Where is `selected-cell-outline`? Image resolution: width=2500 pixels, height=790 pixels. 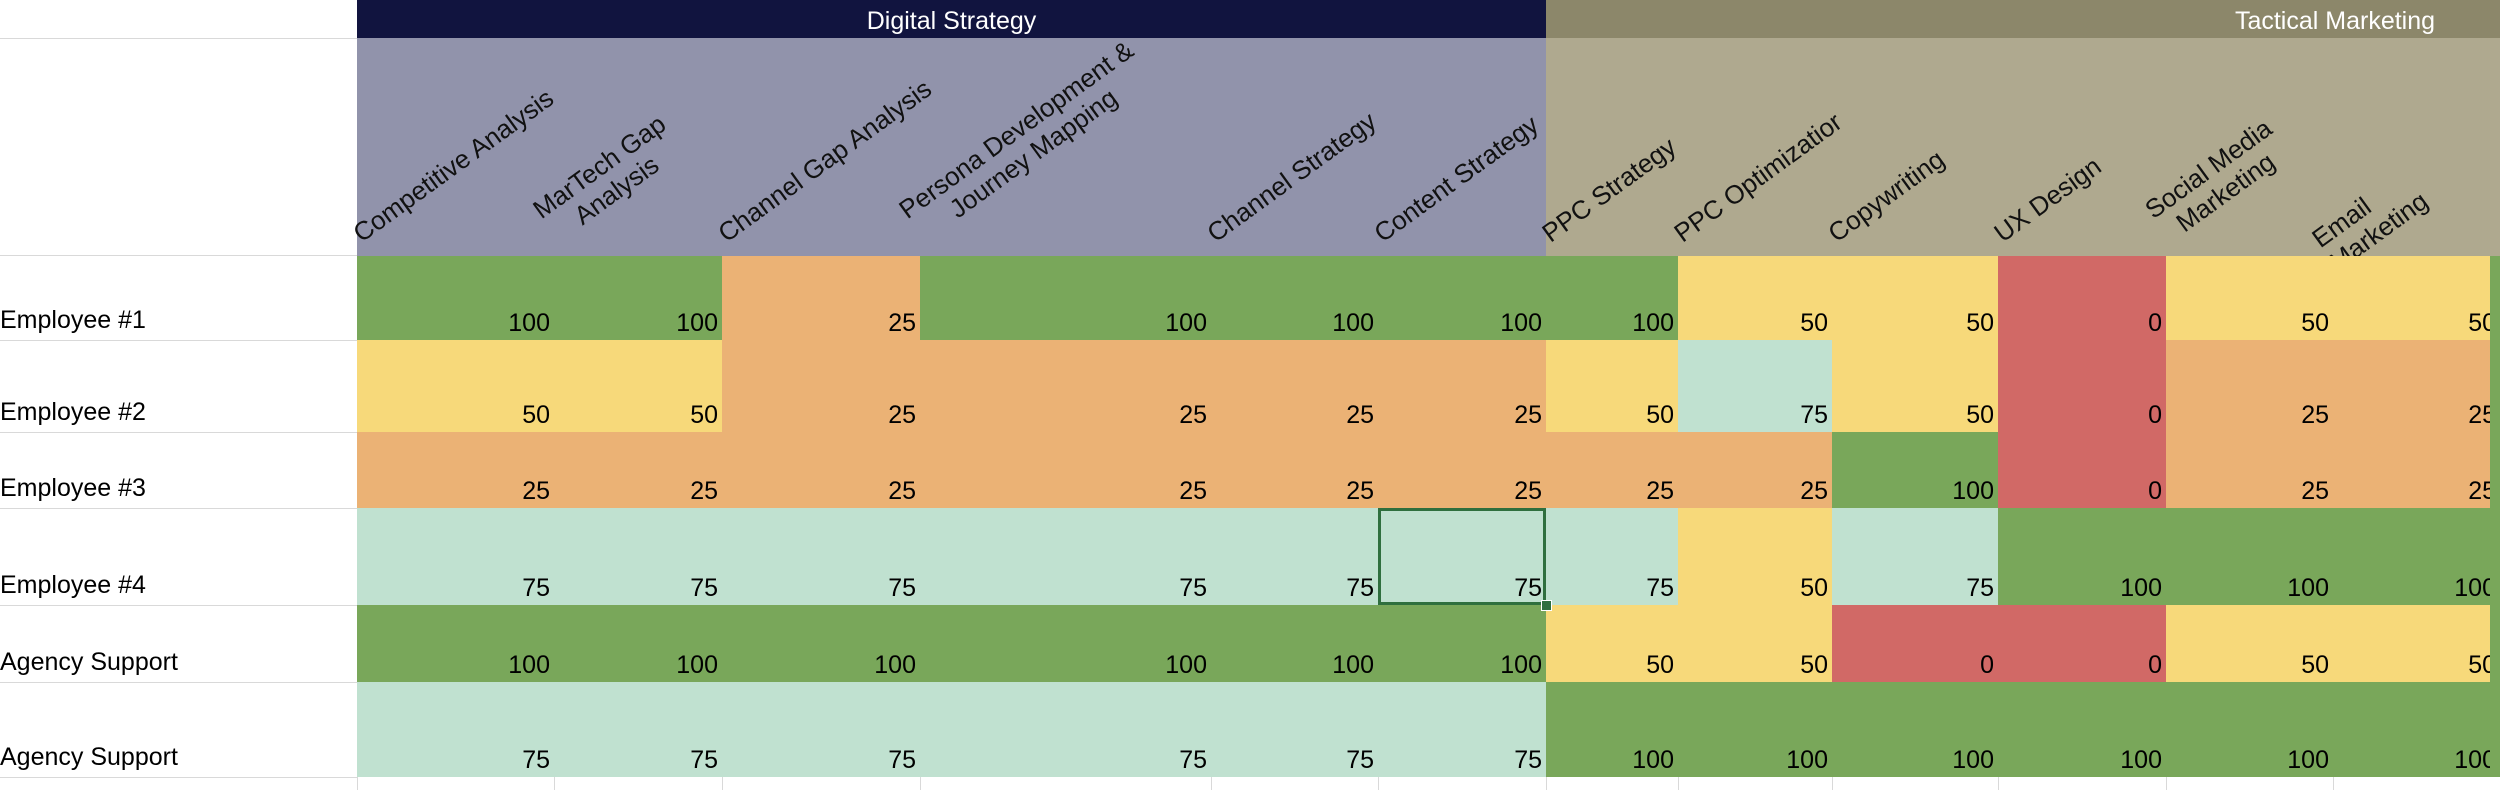 selected-cell-outline is located at coordinates (1462, 556).